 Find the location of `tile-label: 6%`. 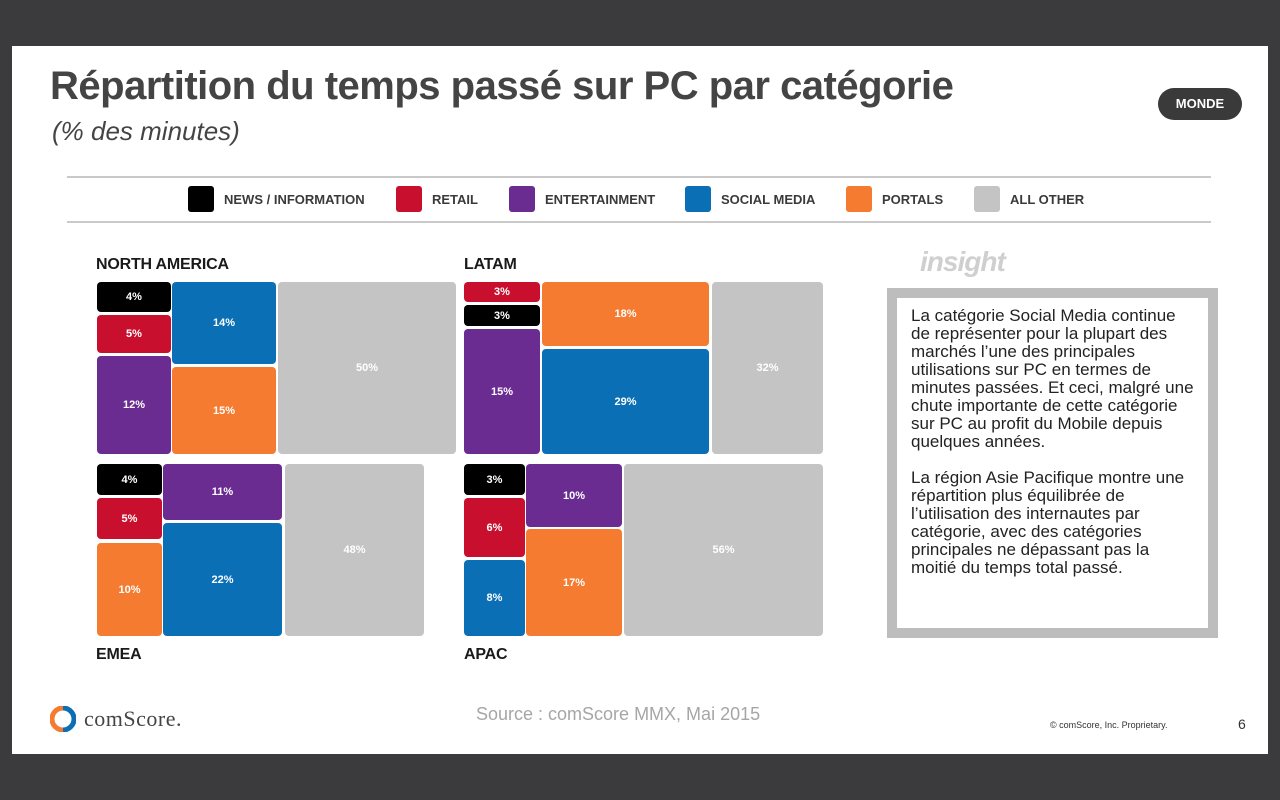

tile-label: 6% is located at coordinates (494, 527).